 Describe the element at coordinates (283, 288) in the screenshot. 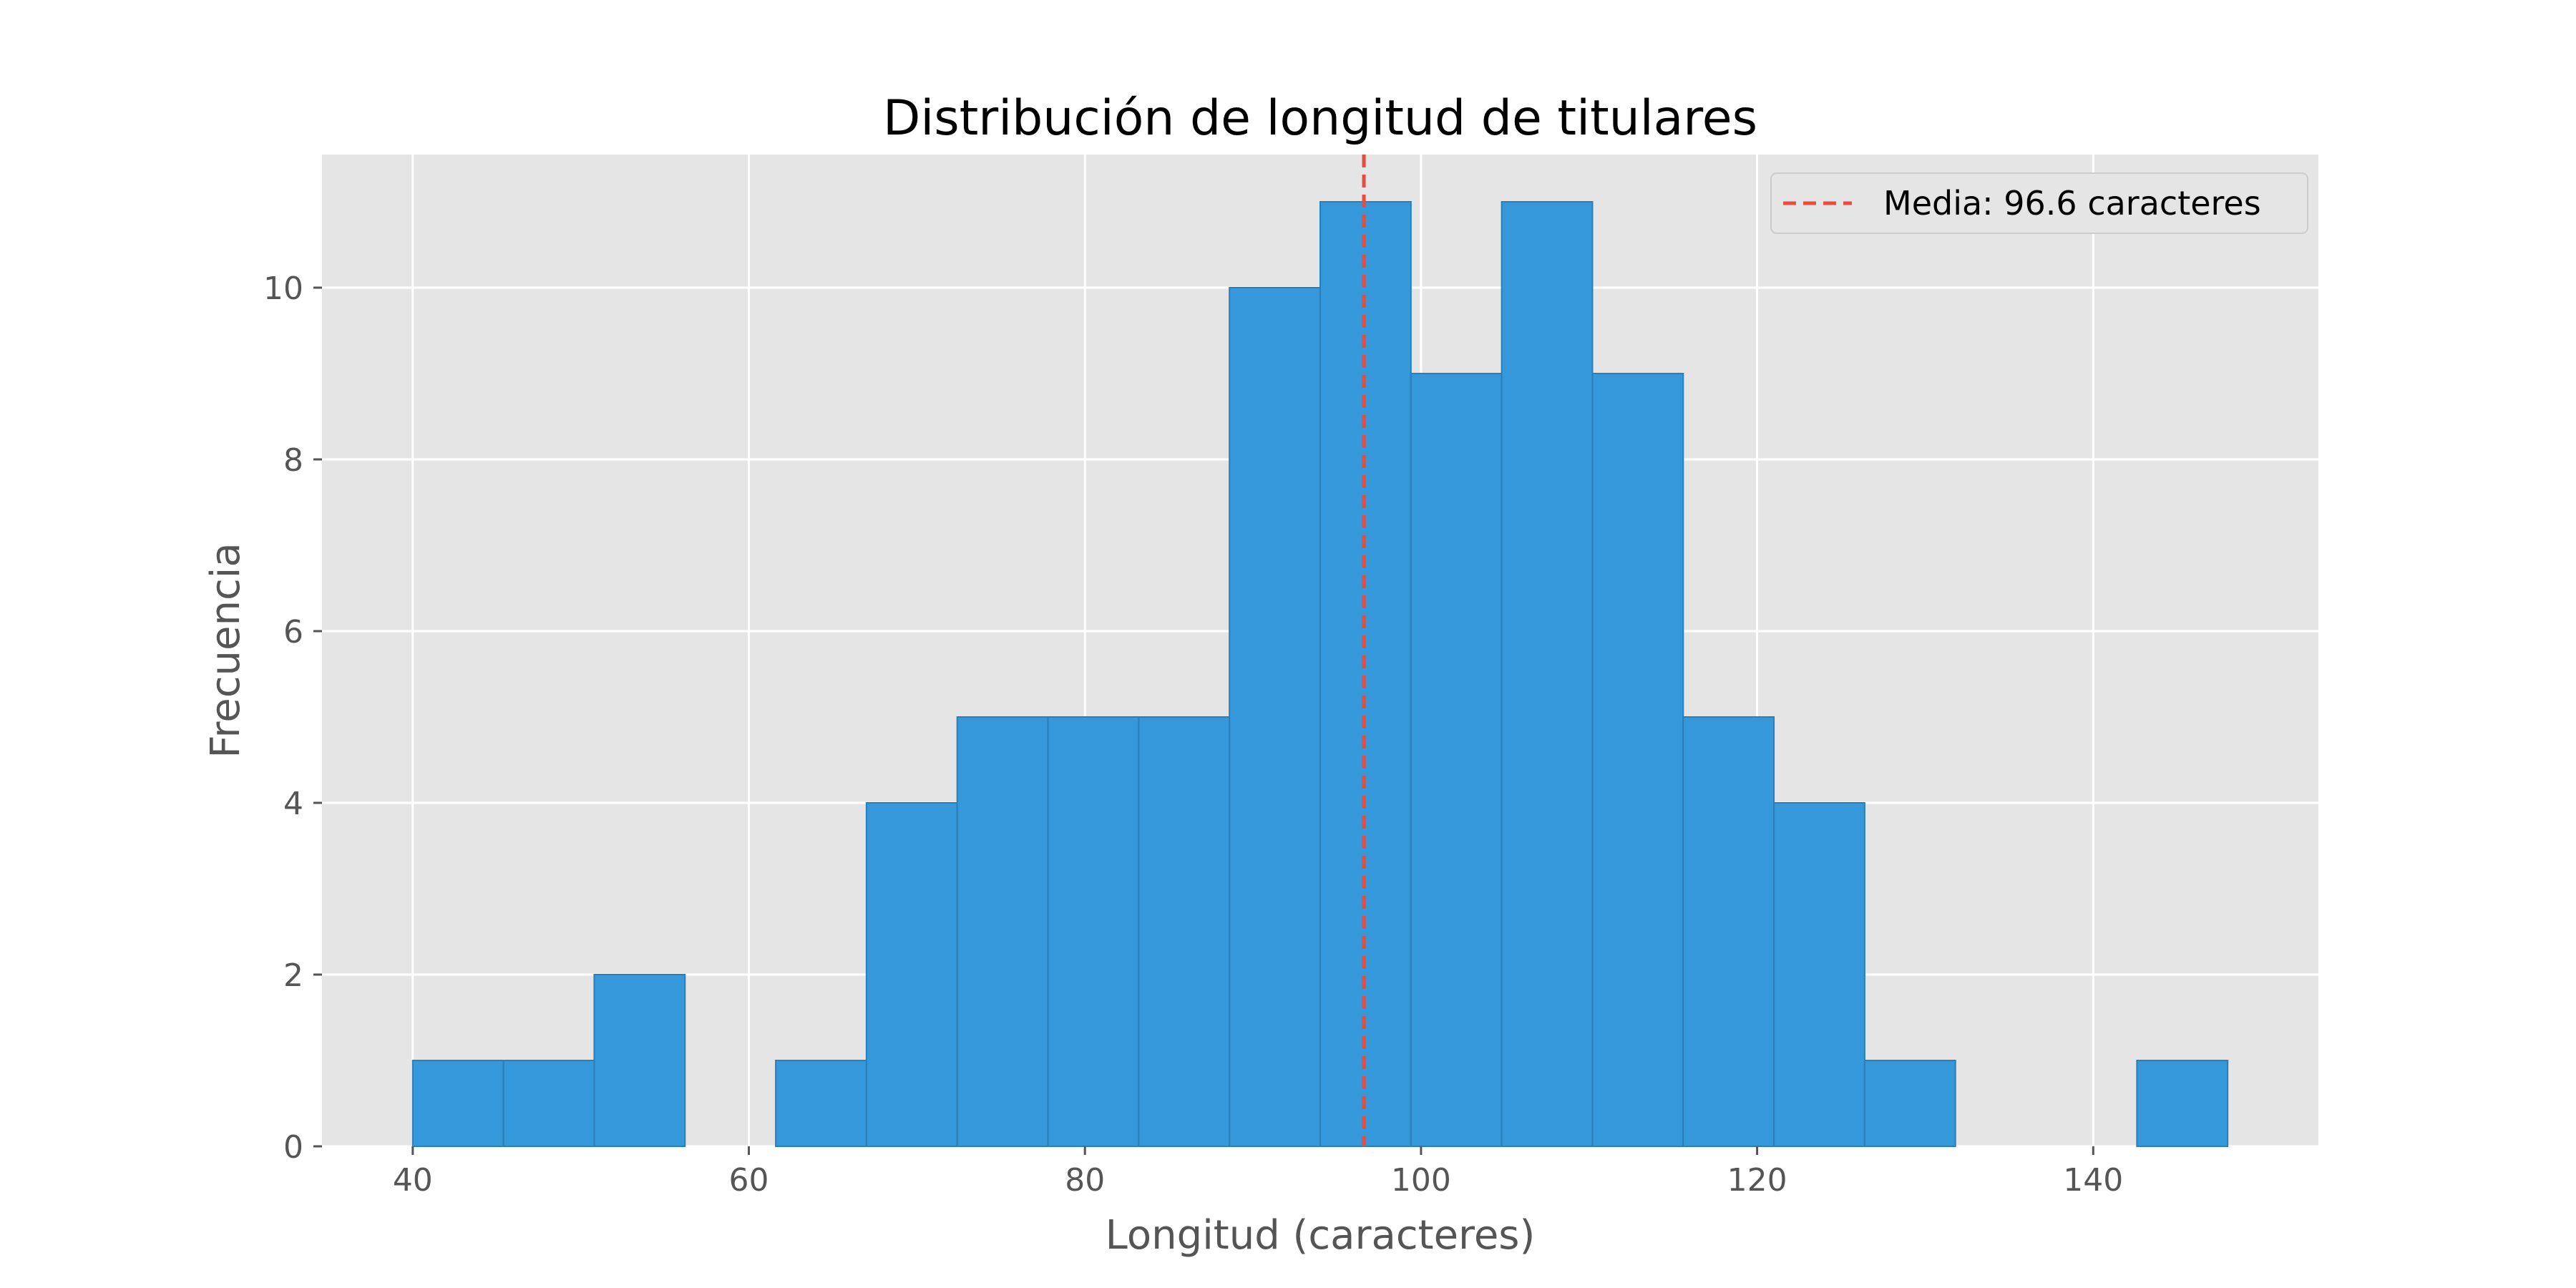

I see `y-tick-label: 10` at that location.